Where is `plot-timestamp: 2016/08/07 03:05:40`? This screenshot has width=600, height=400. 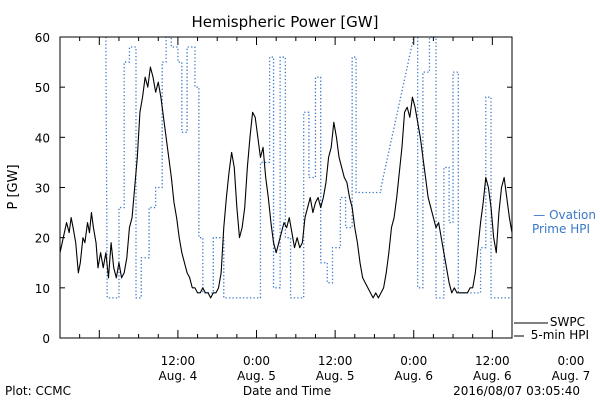 plot-timestamp: 2016/08/07 03:05:40 is located at coordinates (516, 391).